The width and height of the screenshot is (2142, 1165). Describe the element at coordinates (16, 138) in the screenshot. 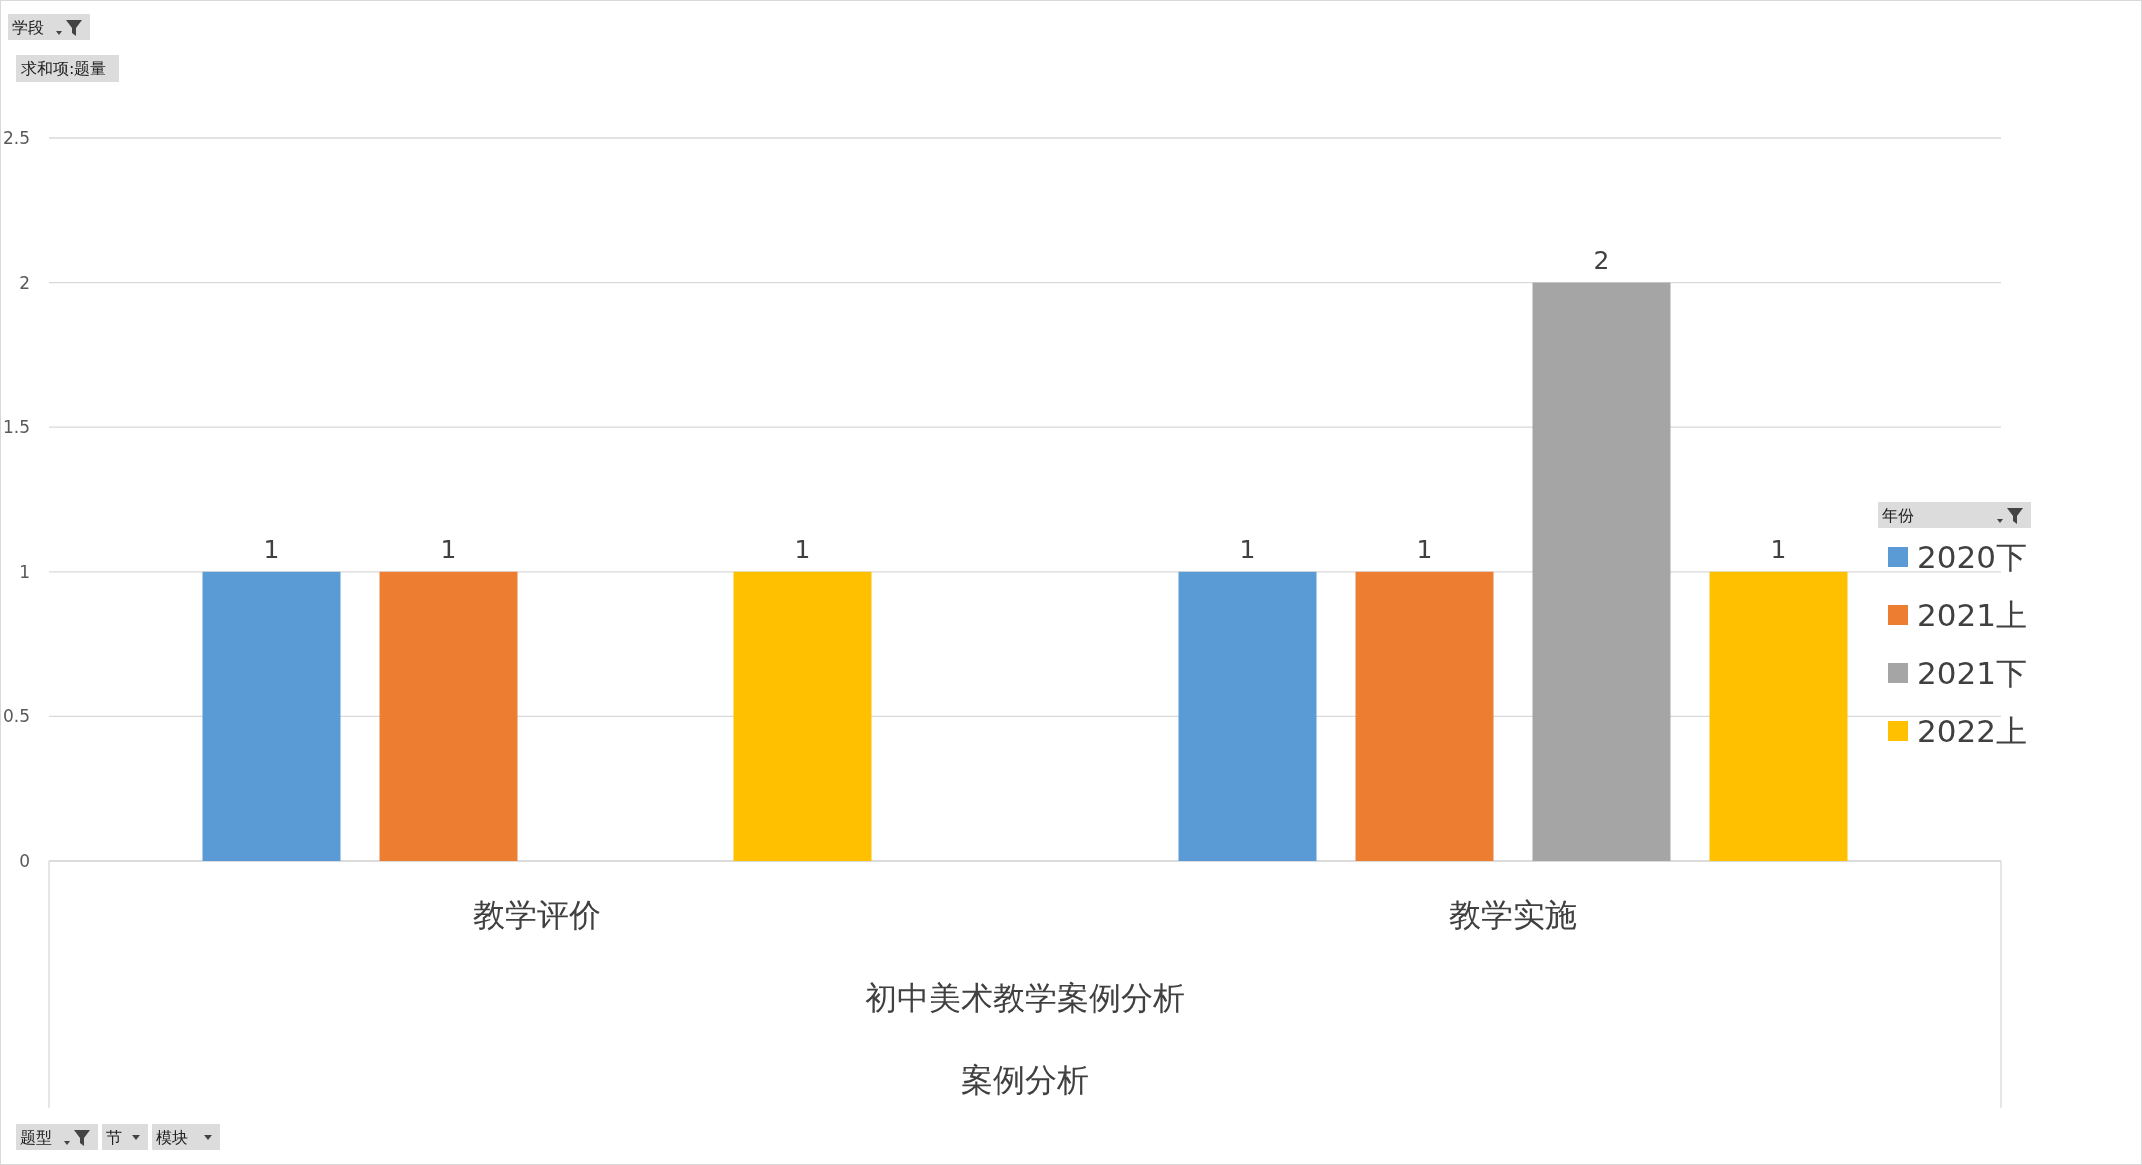

I see `y-tick-label: 2.5` at that location.